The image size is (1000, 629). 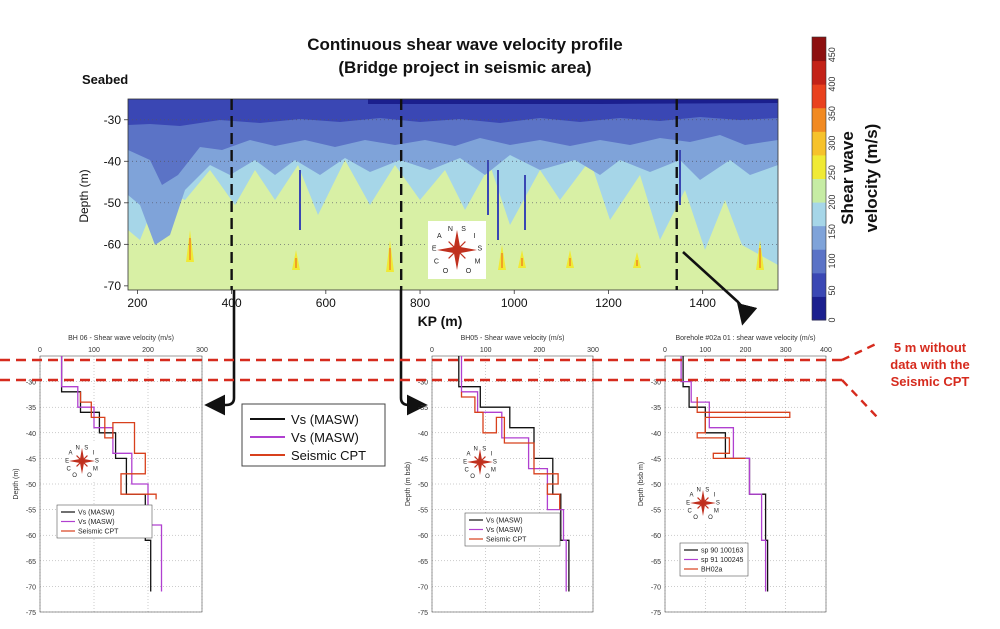 I want to click on compass-letter: E, so click(x=688, y=503).